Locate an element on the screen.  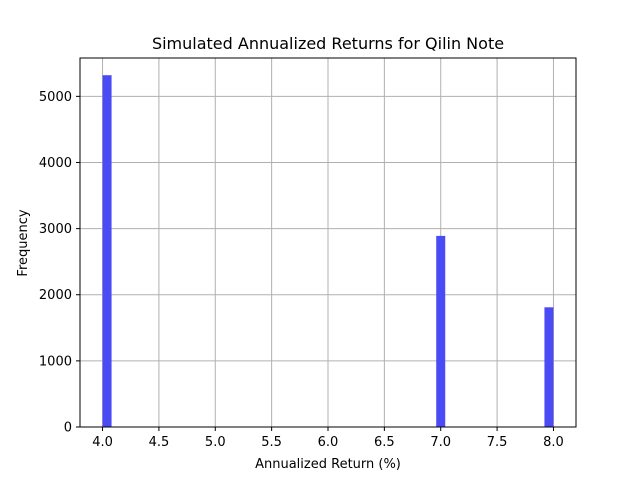
x-tick-label: 5.0 is located at coordinates (215, 442).